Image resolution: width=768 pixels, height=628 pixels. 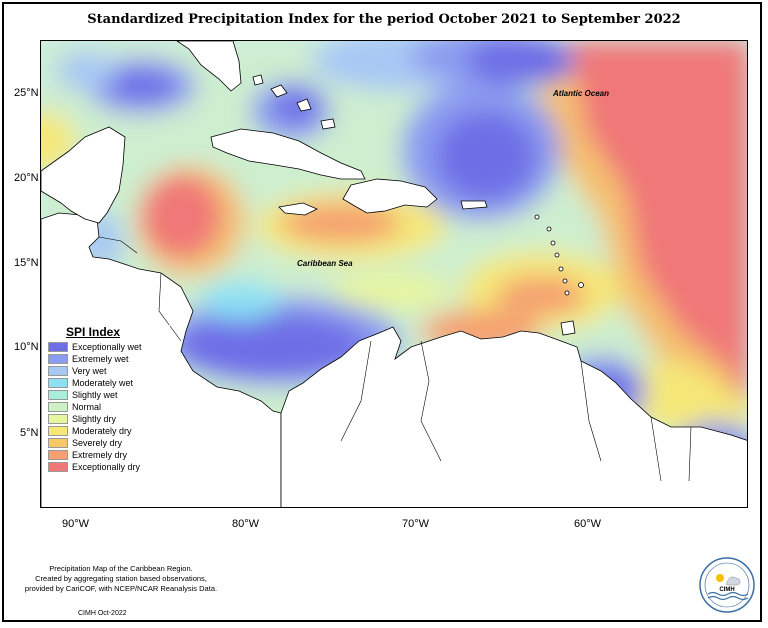 I want to click on legend-item: Normal, so click(x=109, y=407).